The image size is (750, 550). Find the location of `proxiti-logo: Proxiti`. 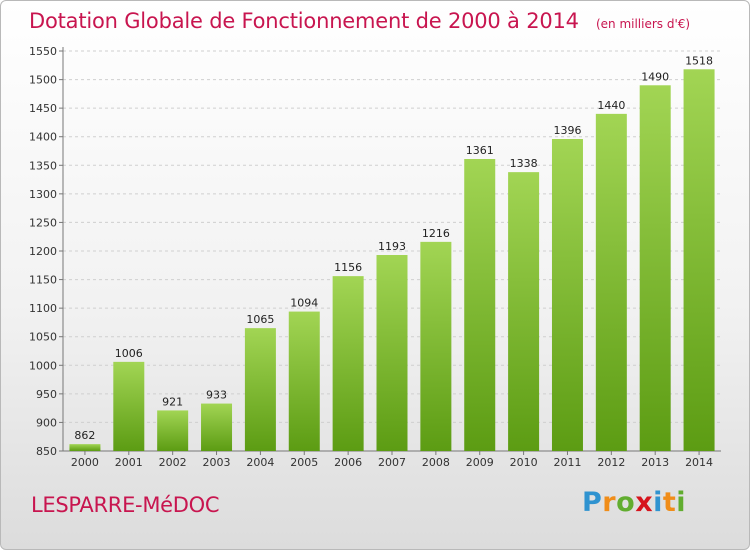

proxiti-logo: Proxiti is located at coordinates (634, 502).